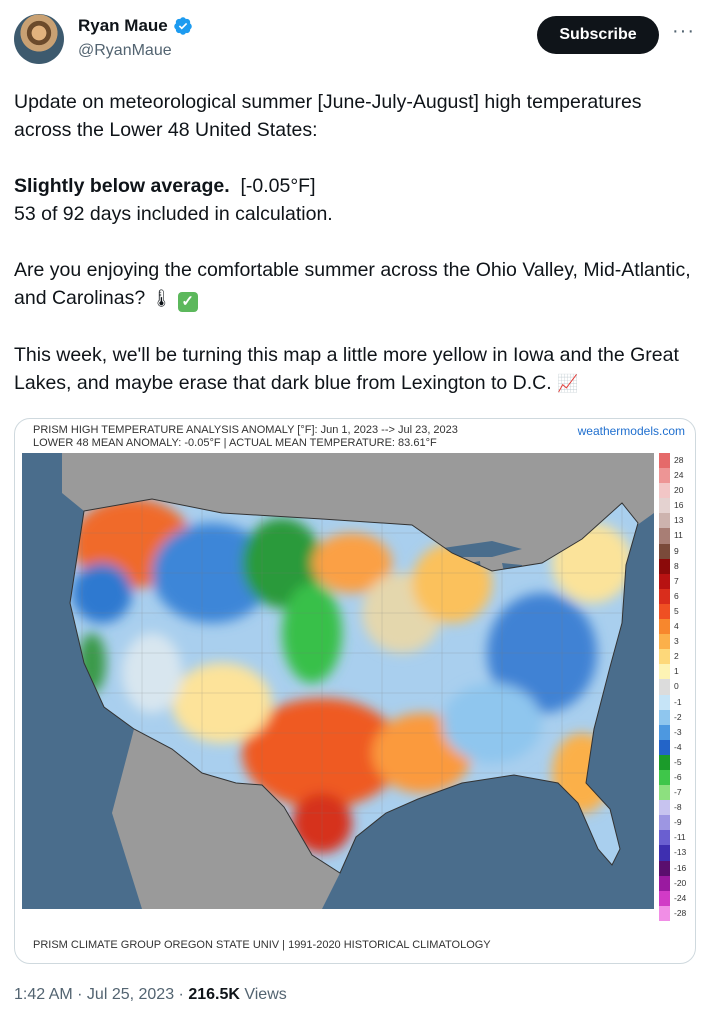 The height and width of the screenshot is (1024, 712). I want to click on legend-label: 5, so click(676, 610).